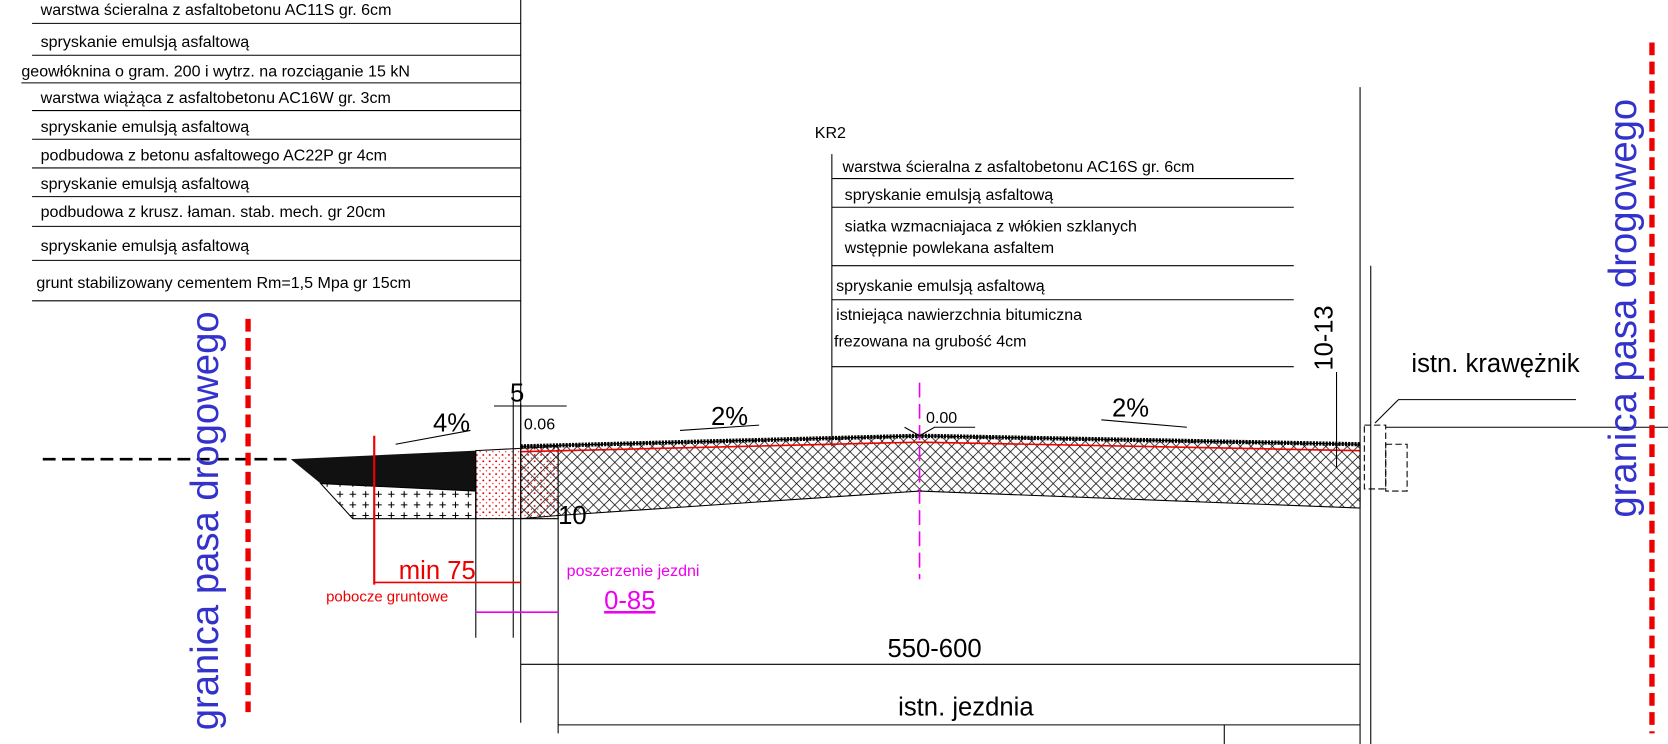 This screenshot has width=1668, height=744. I want to click on level-label: 0.00, so click(941, 418).